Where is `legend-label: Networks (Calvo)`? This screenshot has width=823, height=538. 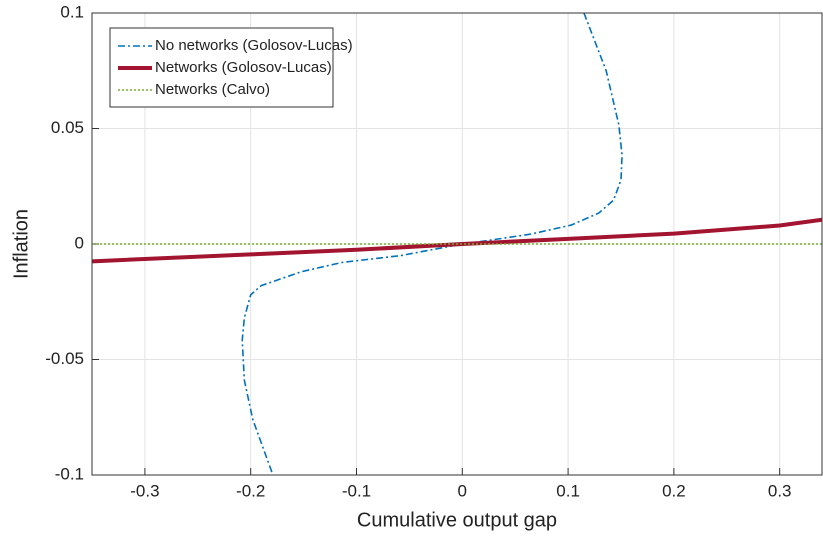
legend-label: Networks (Calvo) is located at coordinates (212, 89).